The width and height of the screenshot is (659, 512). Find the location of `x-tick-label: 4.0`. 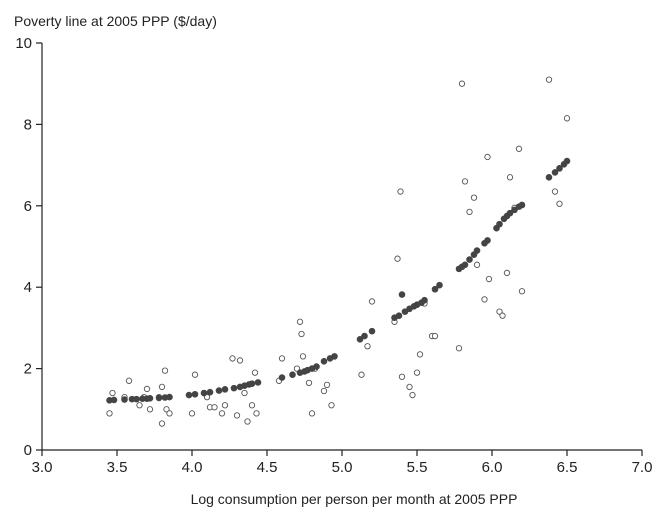

x-tick-label: 4.0 is located at coordinates (192, 467).